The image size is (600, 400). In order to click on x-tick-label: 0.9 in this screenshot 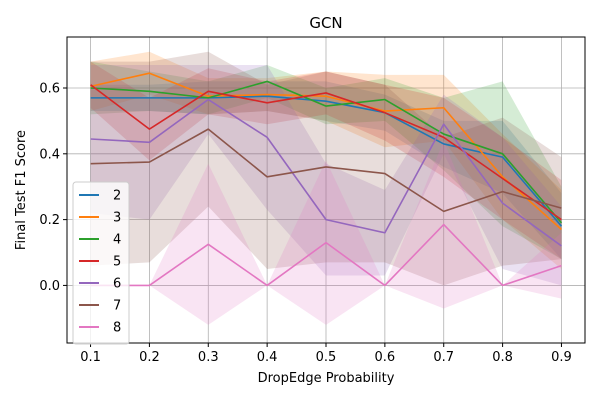, I will do `click(561, 357)`.